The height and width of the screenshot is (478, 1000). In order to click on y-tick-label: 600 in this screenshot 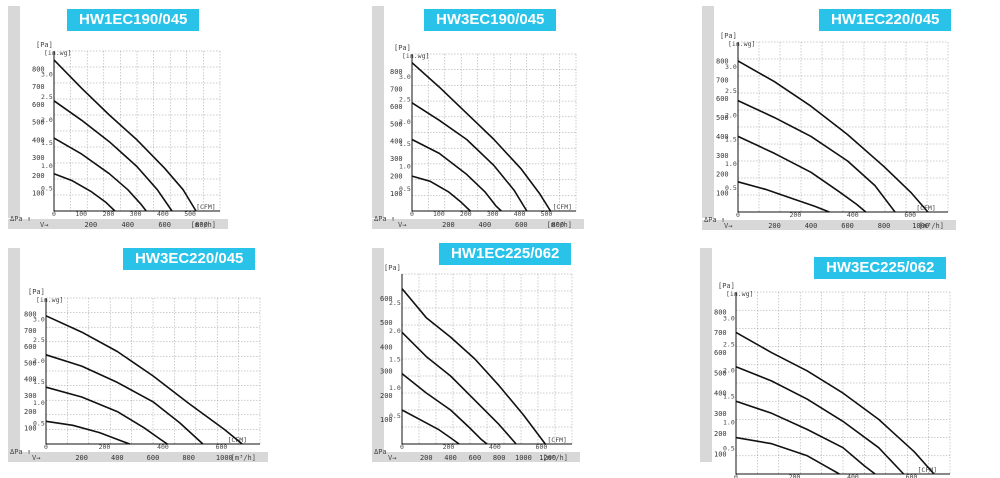, I will do `click(720, 353)`.